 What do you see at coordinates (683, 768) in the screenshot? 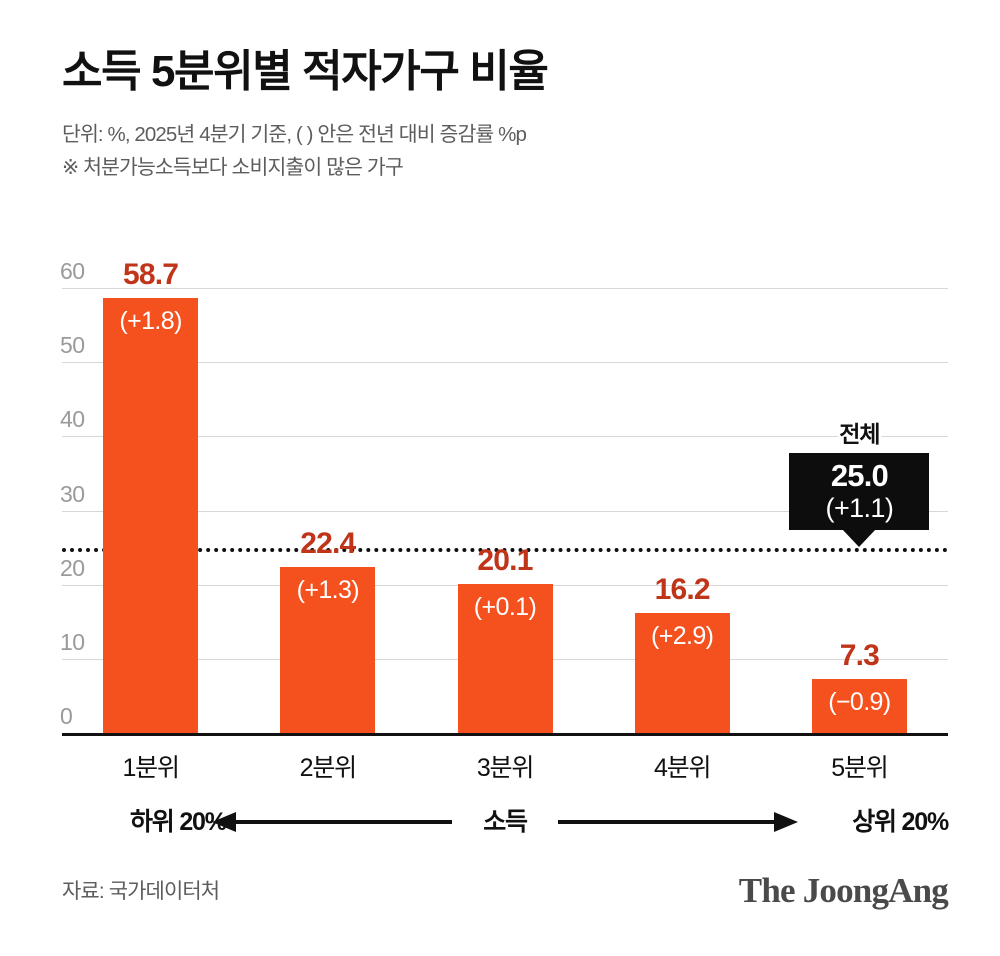
I see `x-axis-label: 4분위` at bounding box center [683, 768].